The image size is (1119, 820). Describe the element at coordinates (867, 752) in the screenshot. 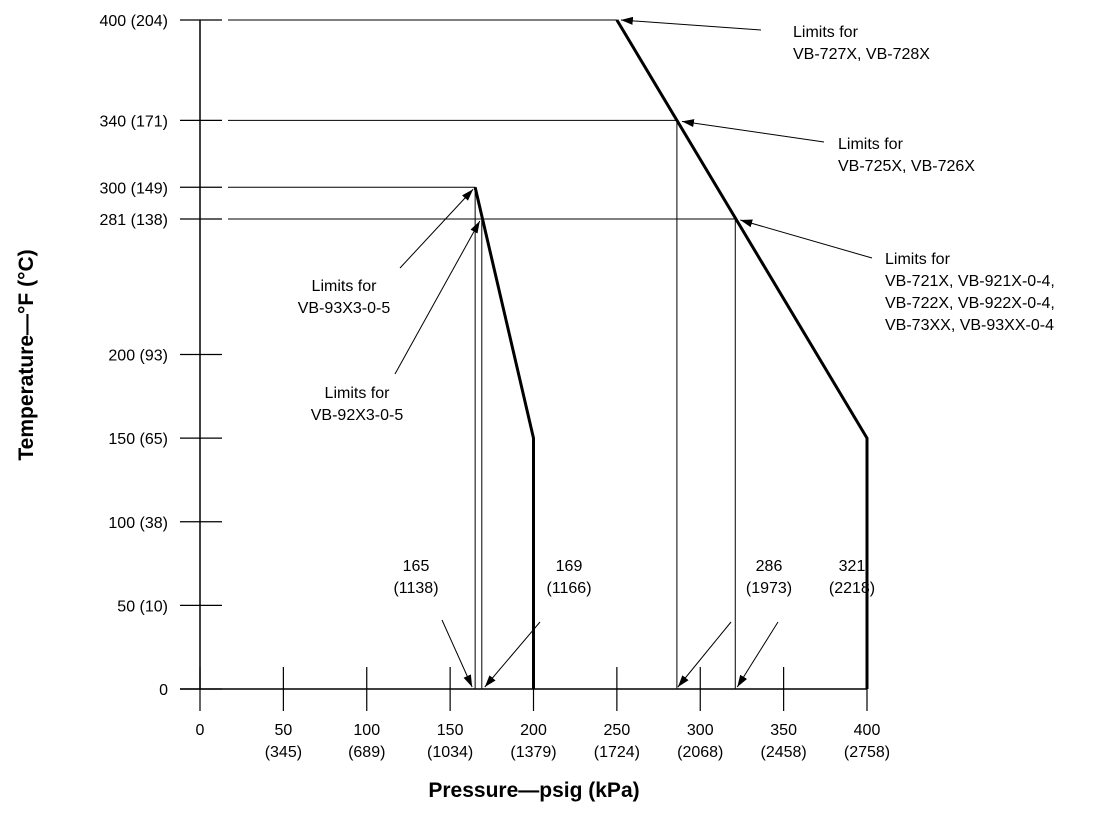

I see `x-tick-sublabel: (2758)` at that location.